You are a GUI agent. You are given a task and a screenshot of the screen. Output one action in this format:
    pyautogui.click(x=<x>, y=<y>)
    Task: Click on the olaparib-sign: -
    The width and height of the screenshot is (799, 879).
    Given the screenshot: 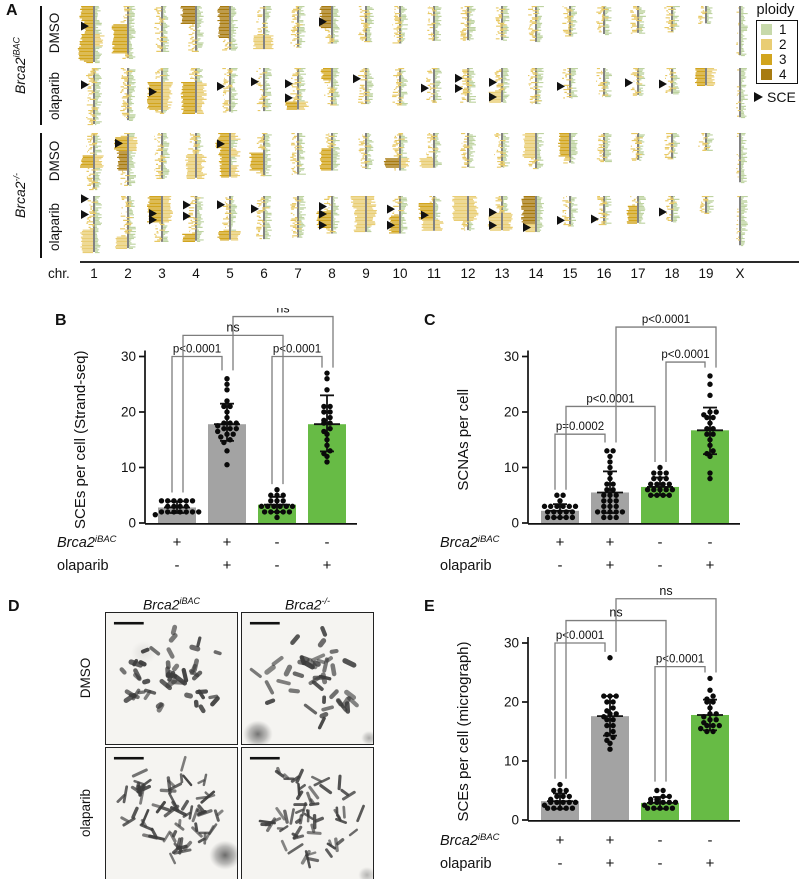 What is the action you would take?
    pyautogui.click(x=277, y=565)
    